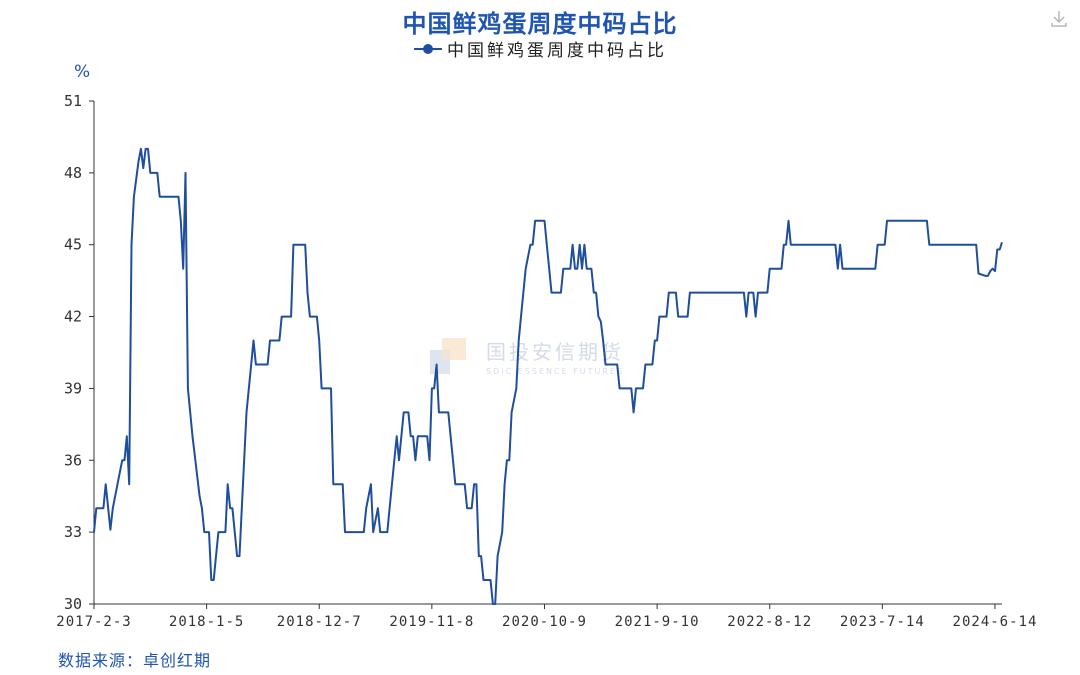 This screenshot has height=675, width=1080. I want to click on x-tick-label: 2022-8-12, so click(769, 622).